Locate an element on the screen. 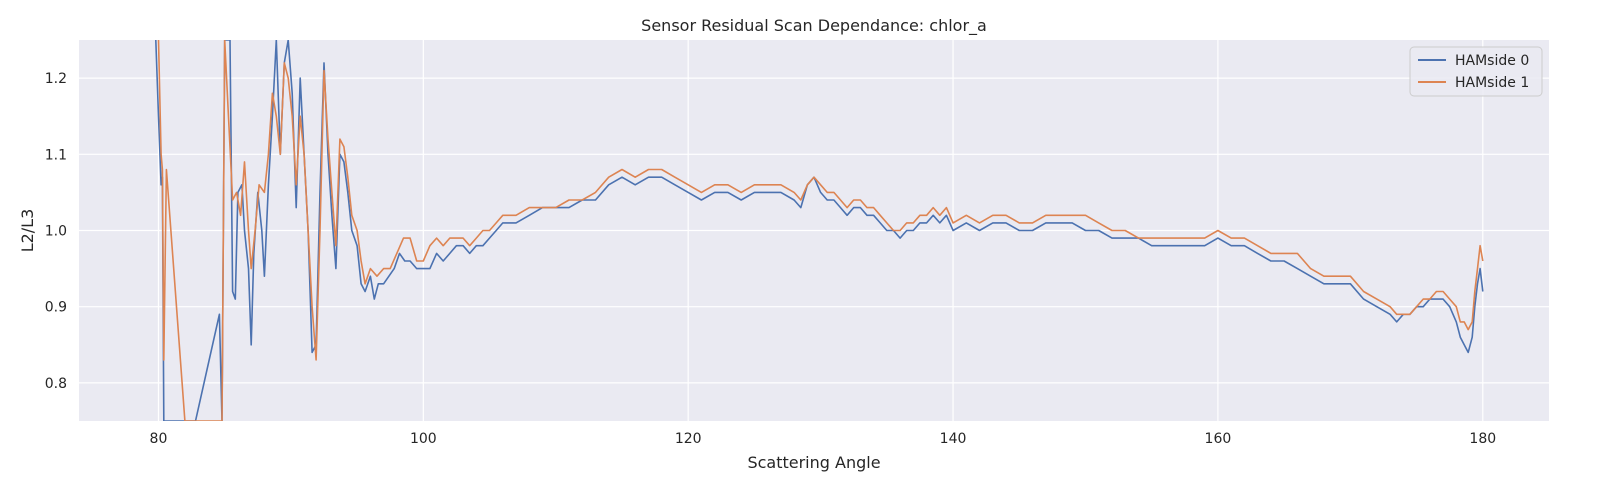  x-tick-label: 120 is located at coordinates (688, 439).